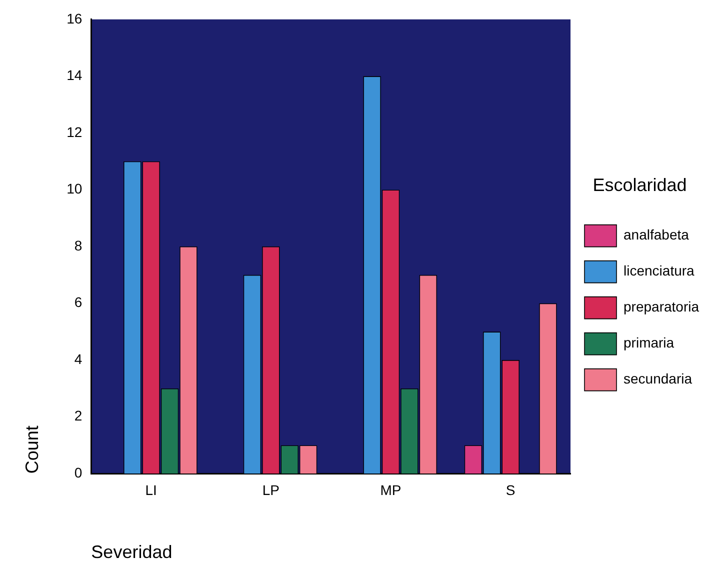 The width and height of the screenshot is (723, 586). Describe the element at coordinates (74, 188) in the screenshot. I see `y-tick-label: 10` at that location.